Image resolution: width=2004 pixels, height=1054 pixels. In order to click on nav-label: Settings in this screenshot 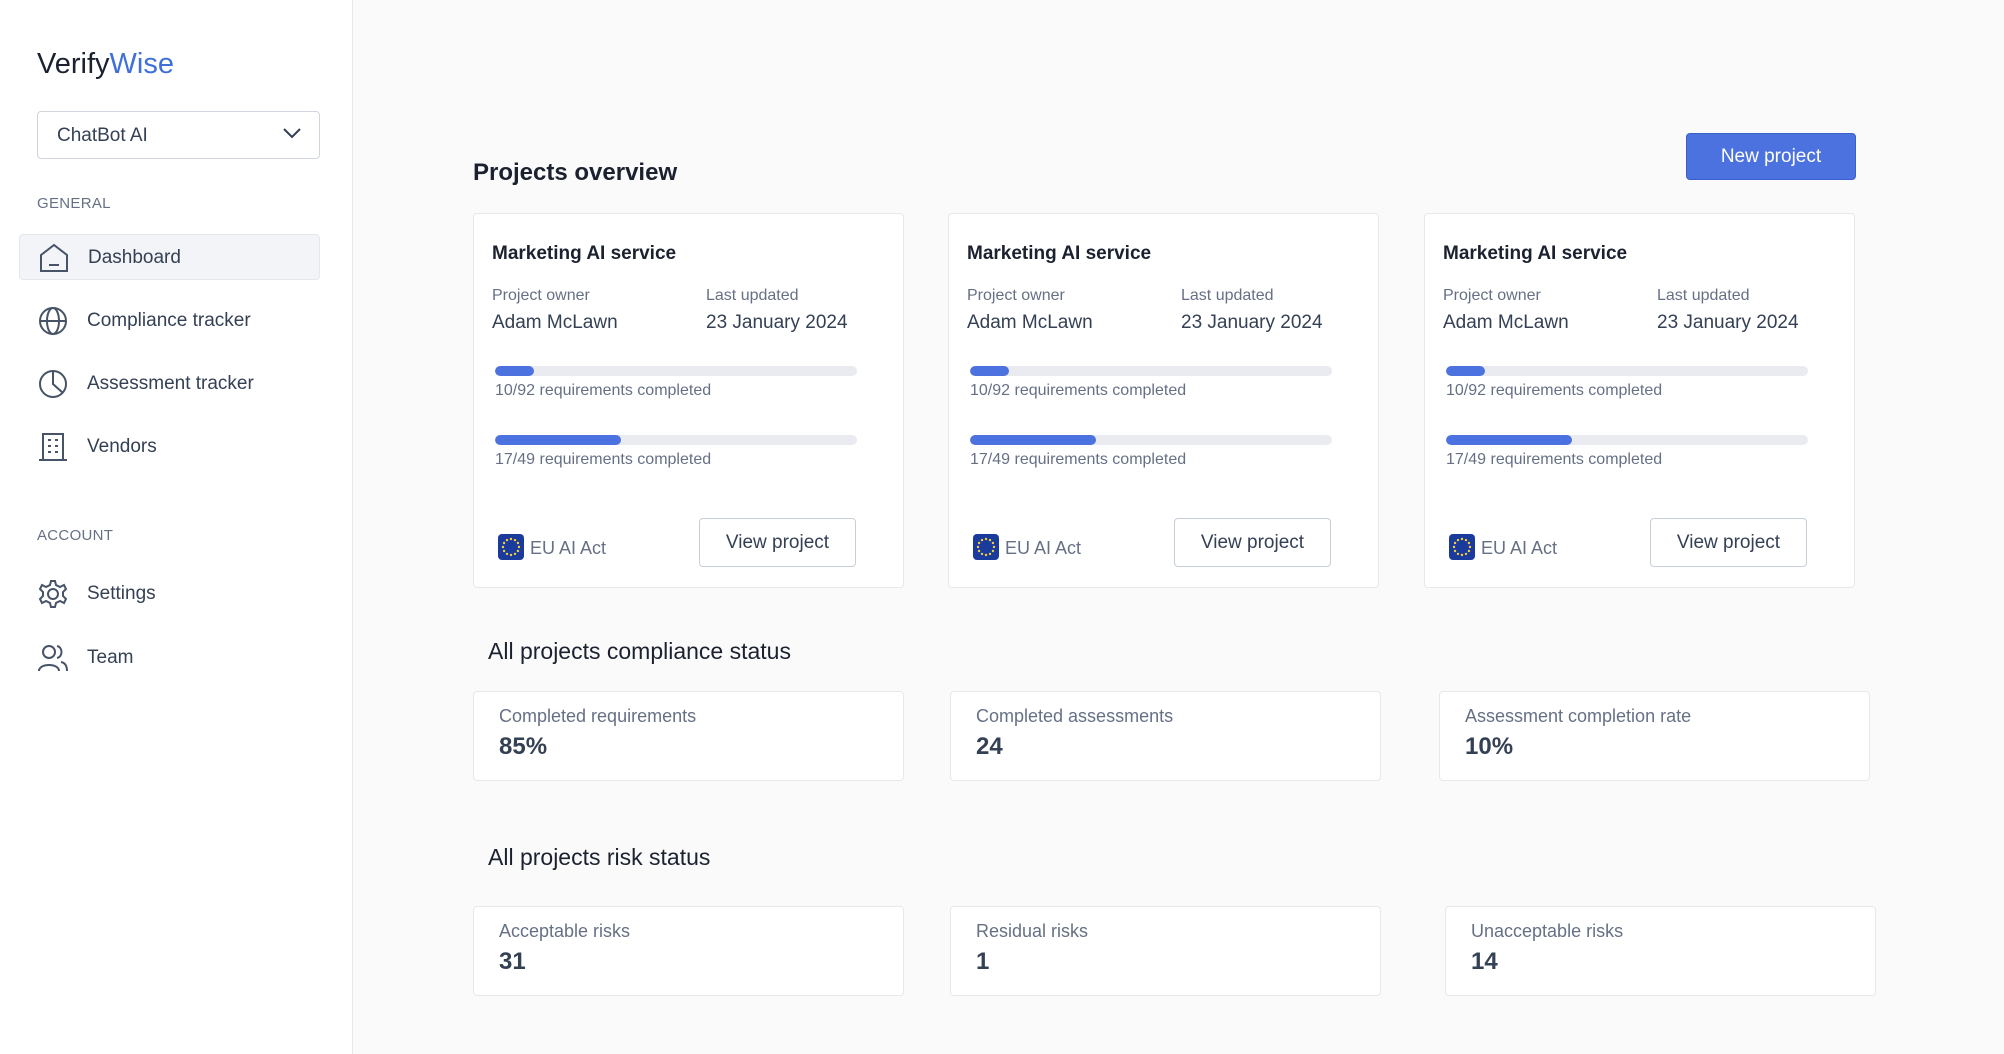, I will do `click(121, 593)`.